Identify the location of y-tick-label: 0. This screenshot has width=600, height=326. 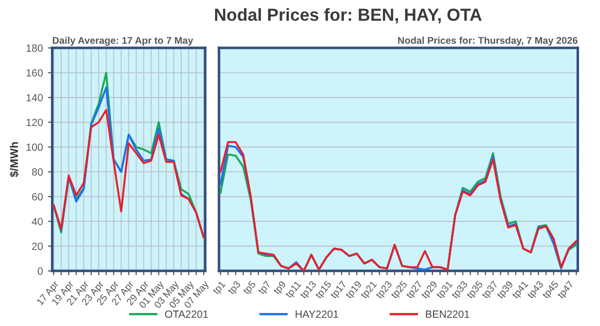
(40, 271).